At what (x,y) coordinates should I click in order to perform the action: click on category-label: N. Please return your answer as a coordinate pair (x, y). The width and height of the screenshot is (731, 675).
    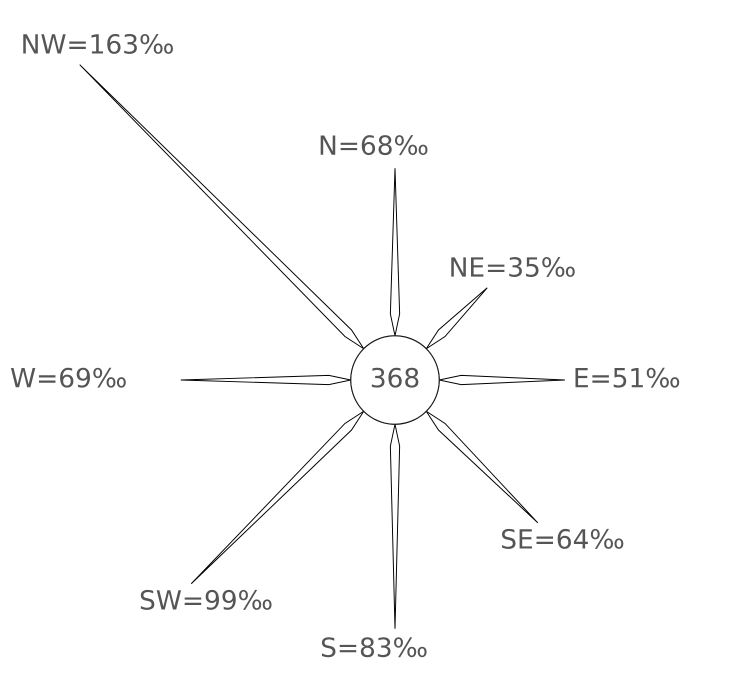
    Looking at the image, I should click on (328, 145).